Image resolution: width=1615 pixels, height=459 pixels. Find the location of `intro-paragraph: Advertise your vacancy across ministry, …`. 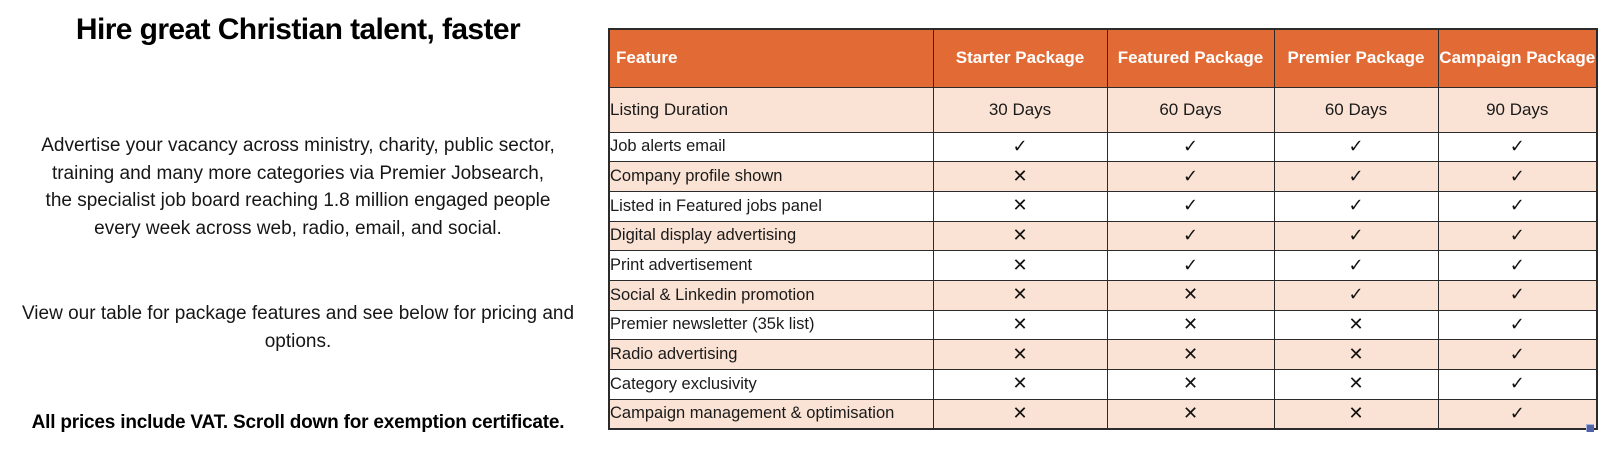

intro-paragraph: Advertise your vacancy across ministry, … is located at coordinates (298, 187).